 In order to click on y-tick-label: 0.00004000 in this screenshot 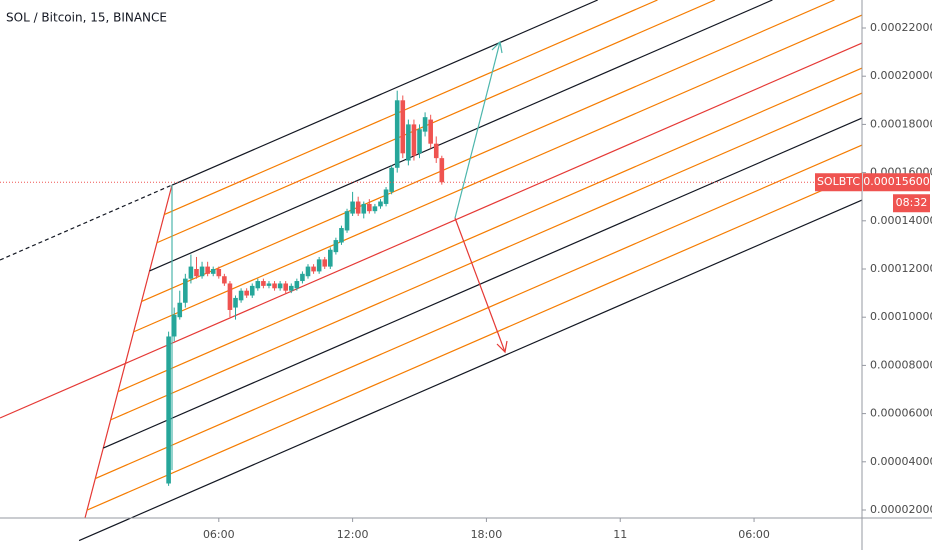, I will do `click(901, 461)`.